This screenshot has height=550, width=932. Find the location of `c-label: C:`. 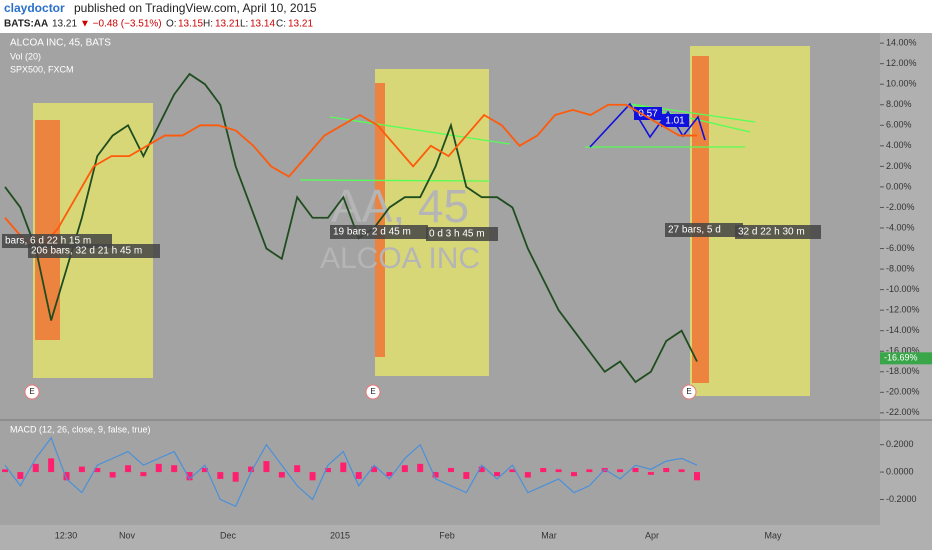

c-label: C: is located at coordinates (281, 24).